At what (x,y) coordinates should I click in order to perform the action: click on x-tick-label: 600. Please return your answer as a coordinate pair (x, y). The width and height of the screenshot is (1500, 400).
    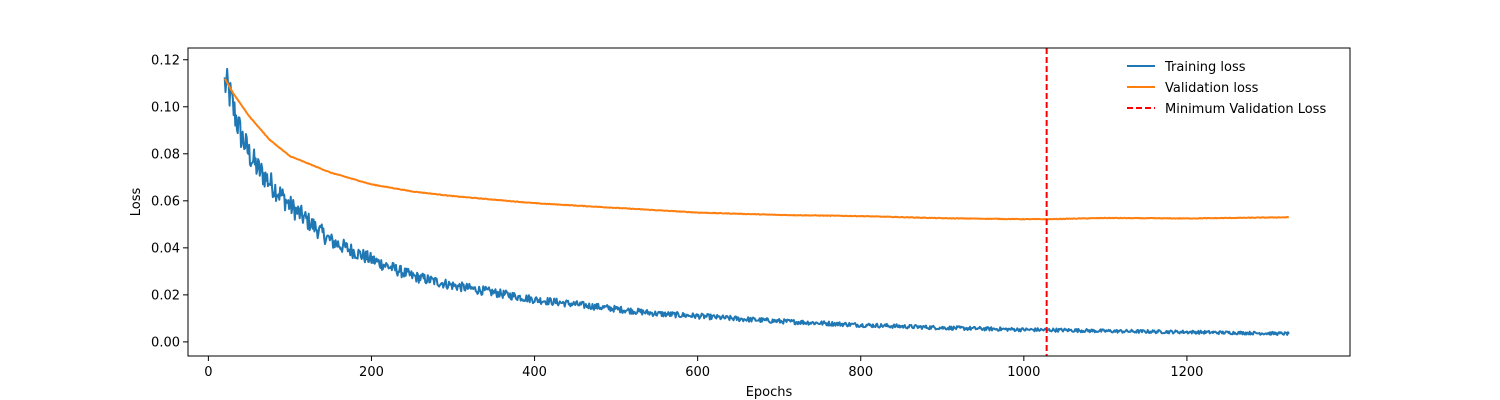
    Looking at the image, I should click on (697, 372).